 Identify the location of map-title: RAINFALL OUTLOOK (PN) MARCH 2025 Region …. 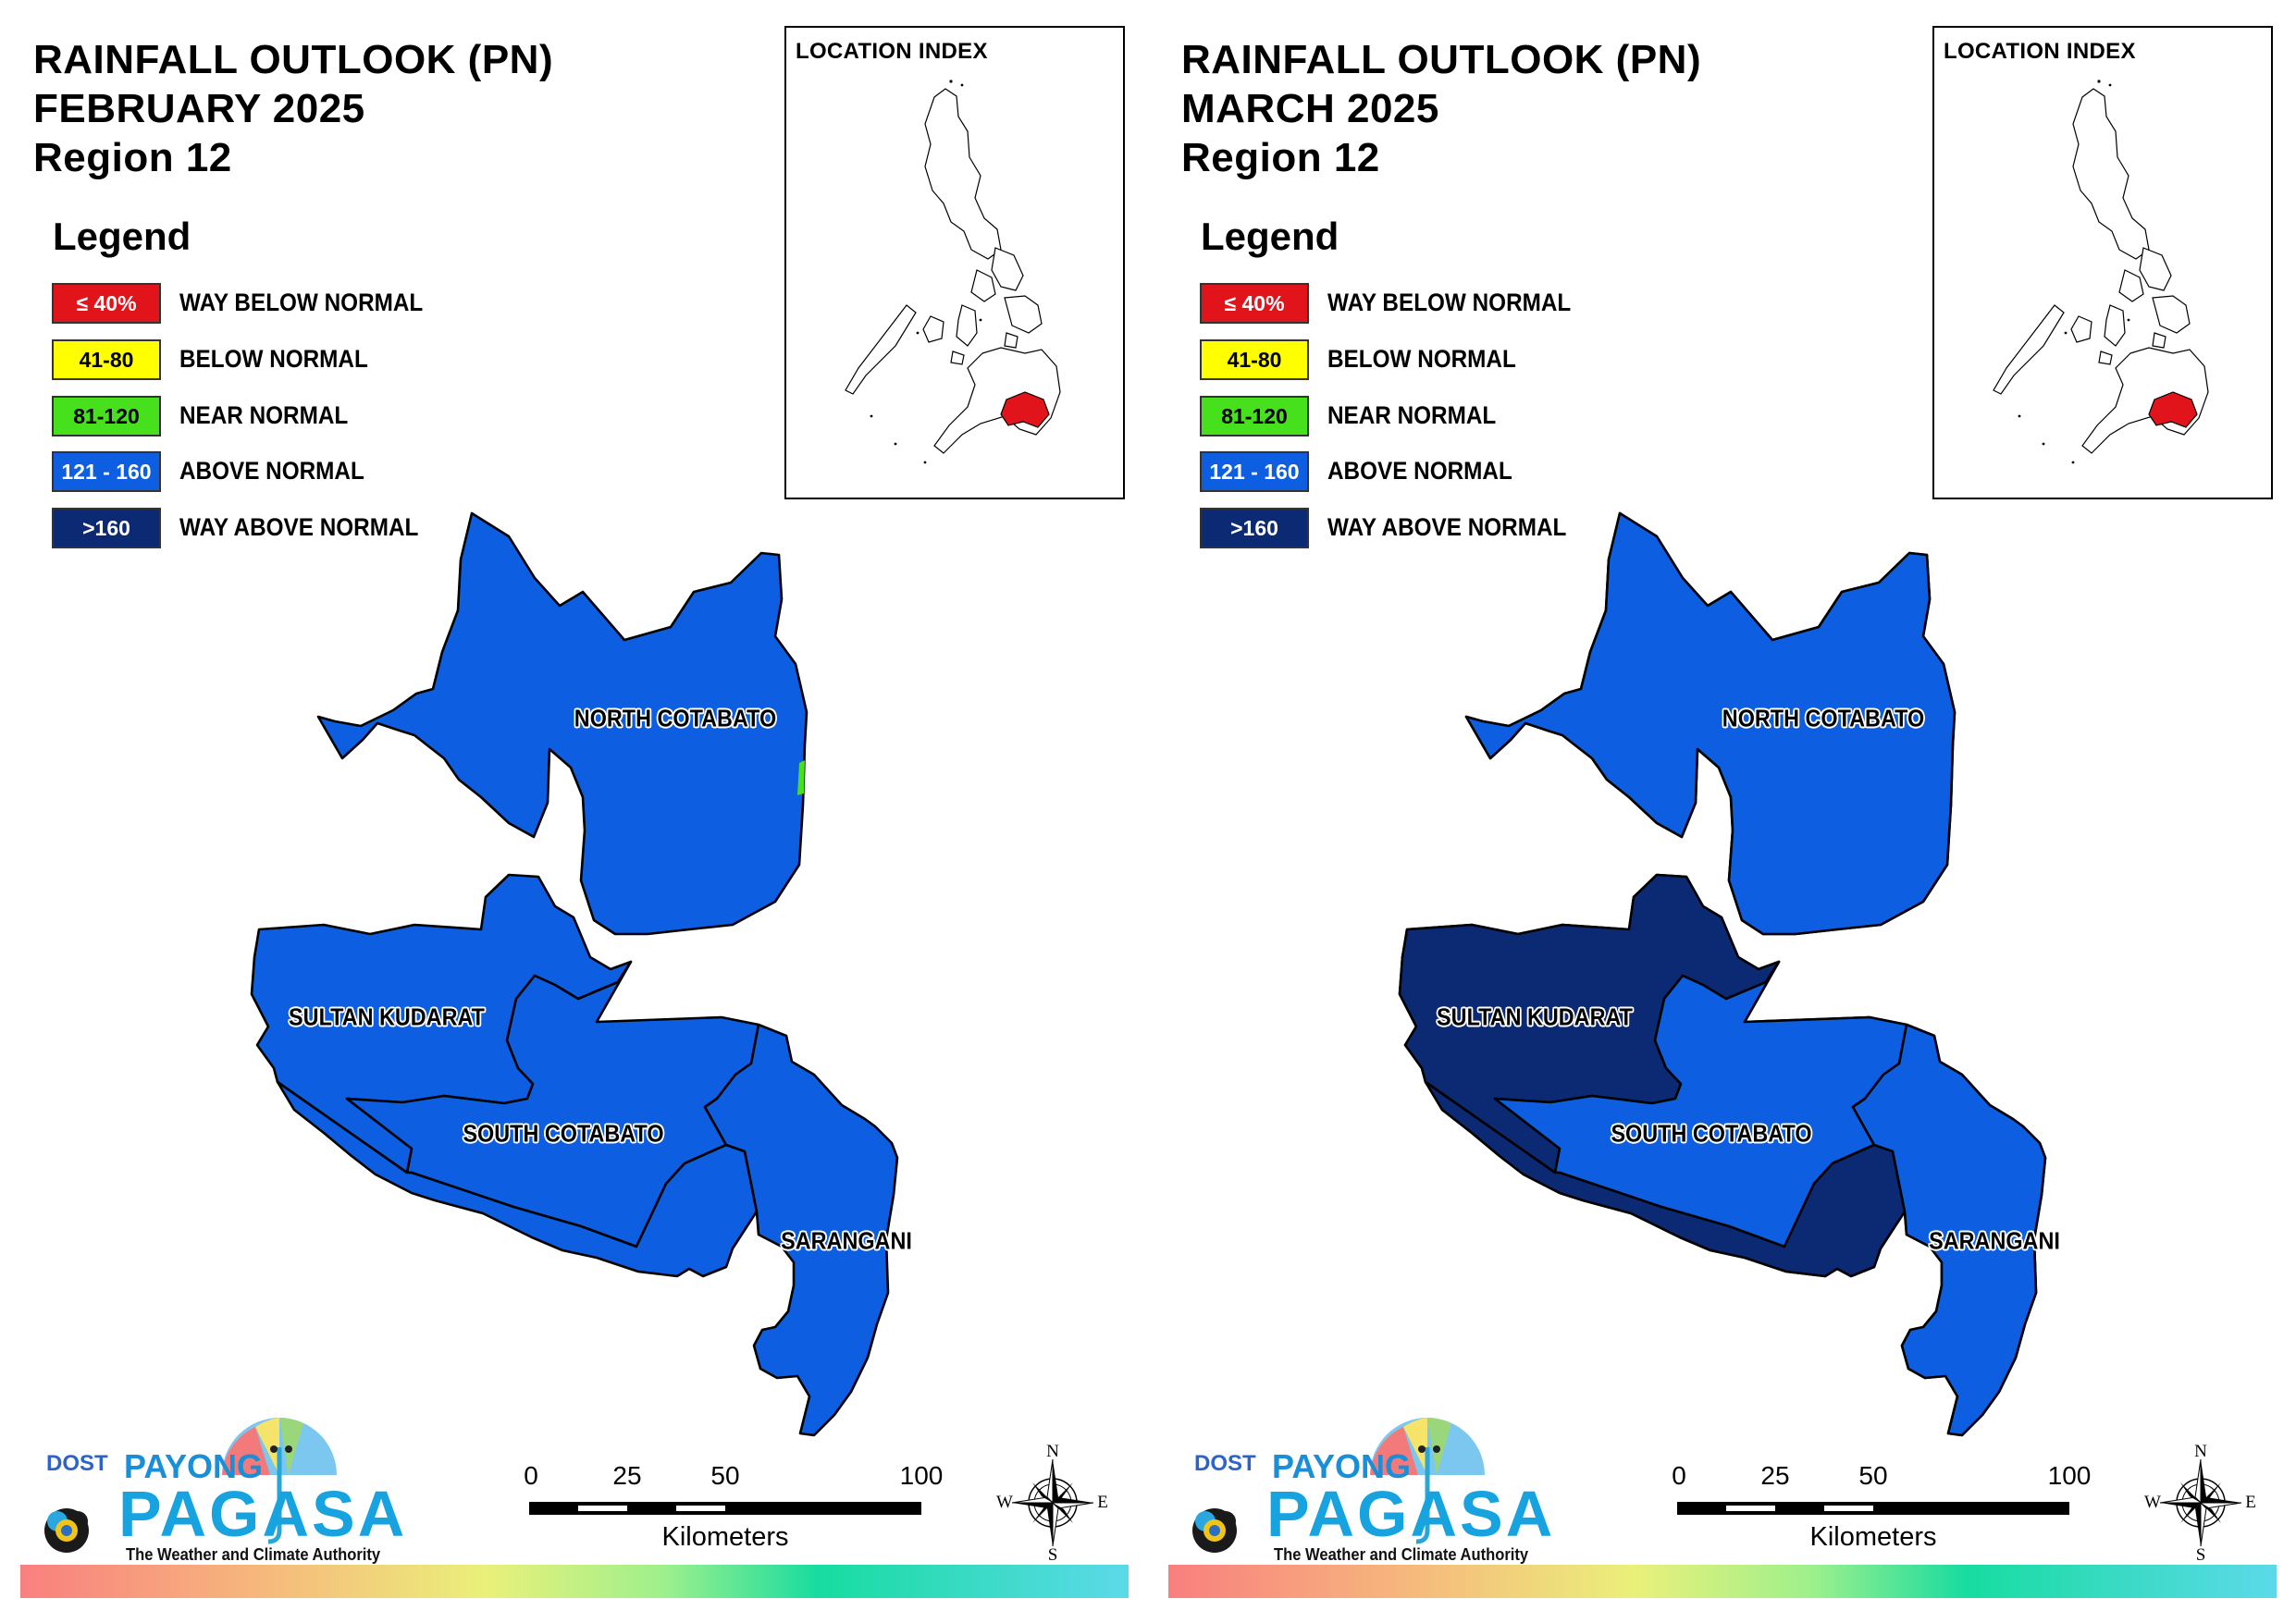
(1441, 108).